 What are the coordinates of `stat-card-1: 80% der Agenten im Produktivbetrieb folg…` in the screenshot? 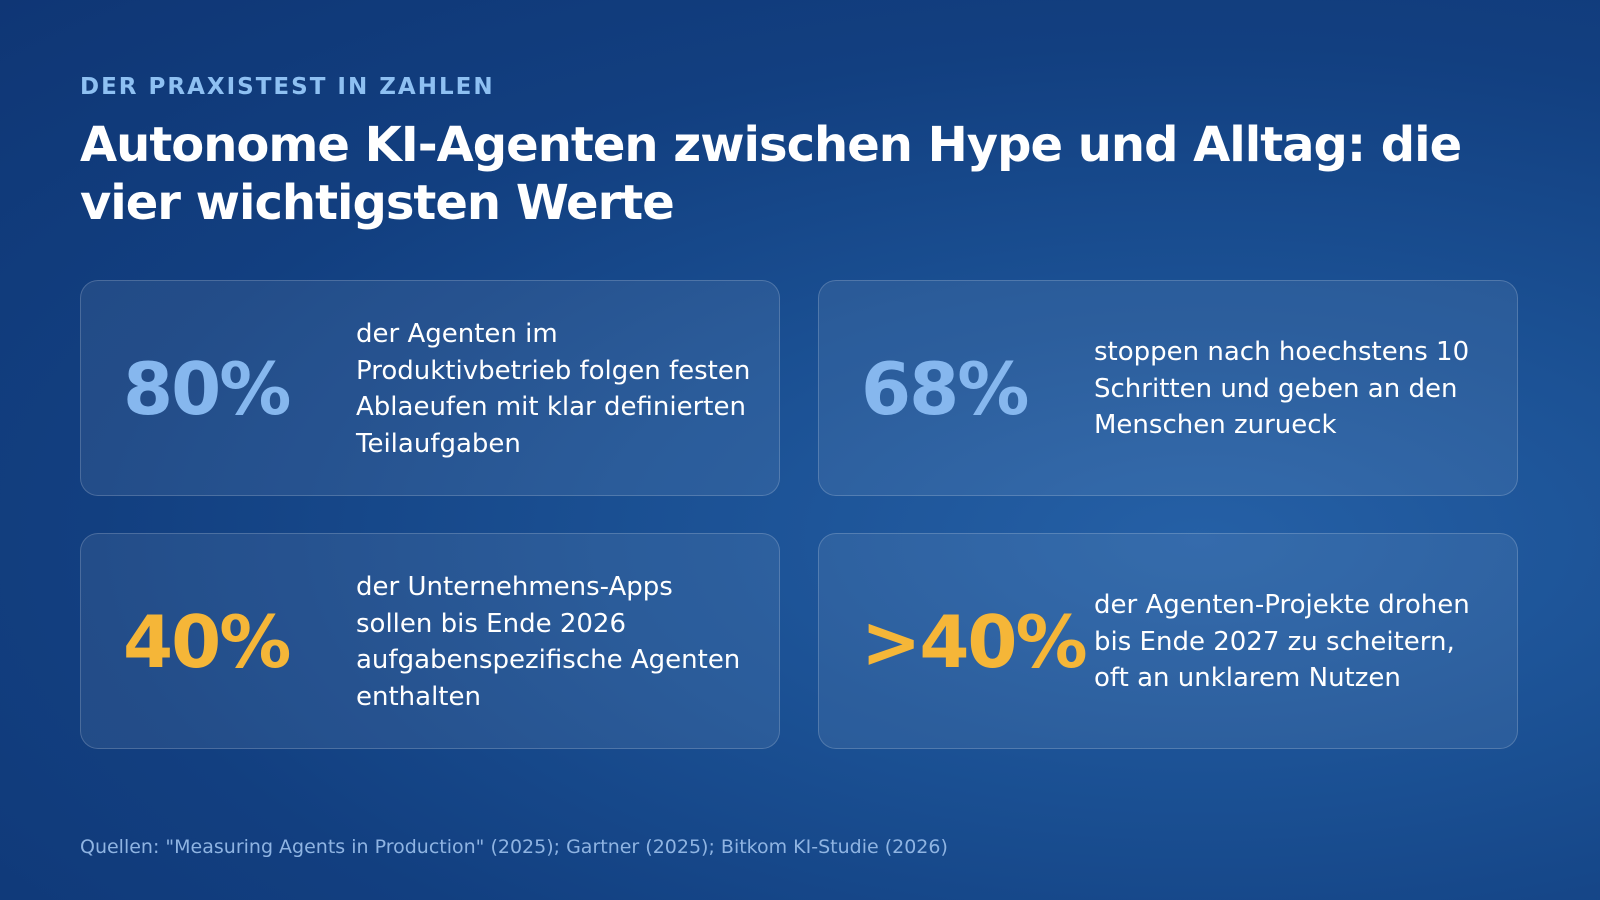 It's located at (430, 388).